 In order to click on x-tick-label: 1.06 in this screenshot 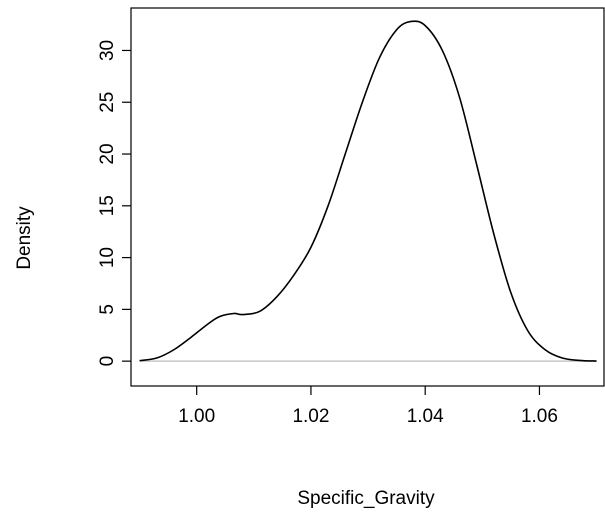, I will do `click(539, 416)`.